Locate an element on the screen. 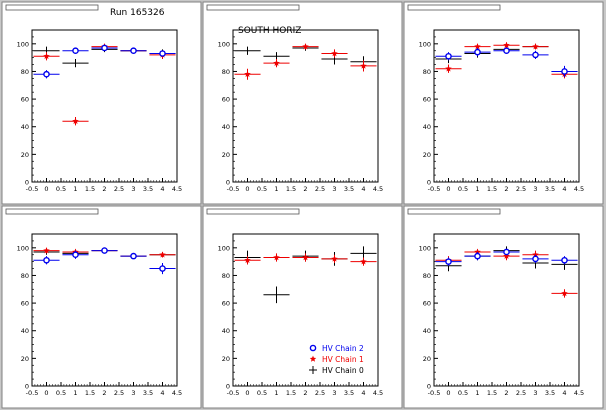 This screenshot has height=410, width=606. legend-label: HV Chain 1 is located at coordinates (343, 359).